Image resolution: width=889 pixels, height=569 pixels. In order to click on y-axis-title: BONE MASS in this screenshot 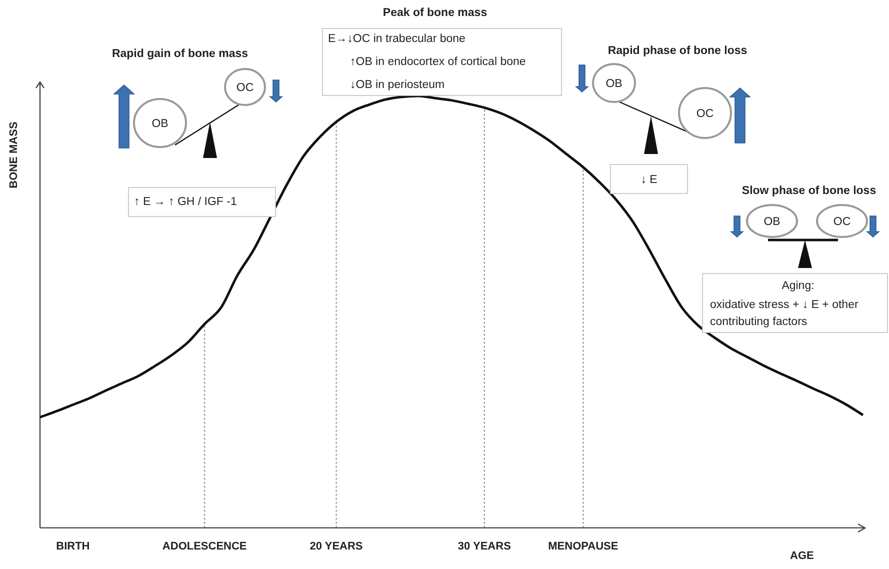, I will do `click(14, 155)`.